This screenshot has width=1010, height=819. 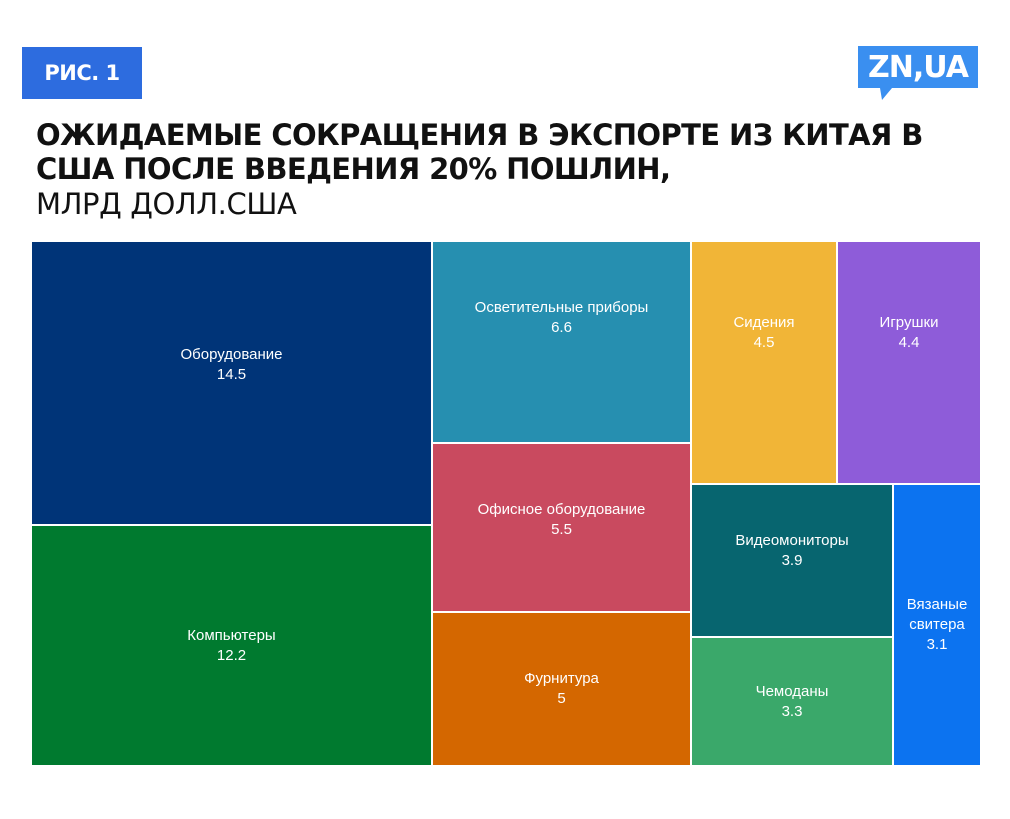 I want to click on treemap-tile: Видеомониторы 3.9, so click(x=792, y=560).